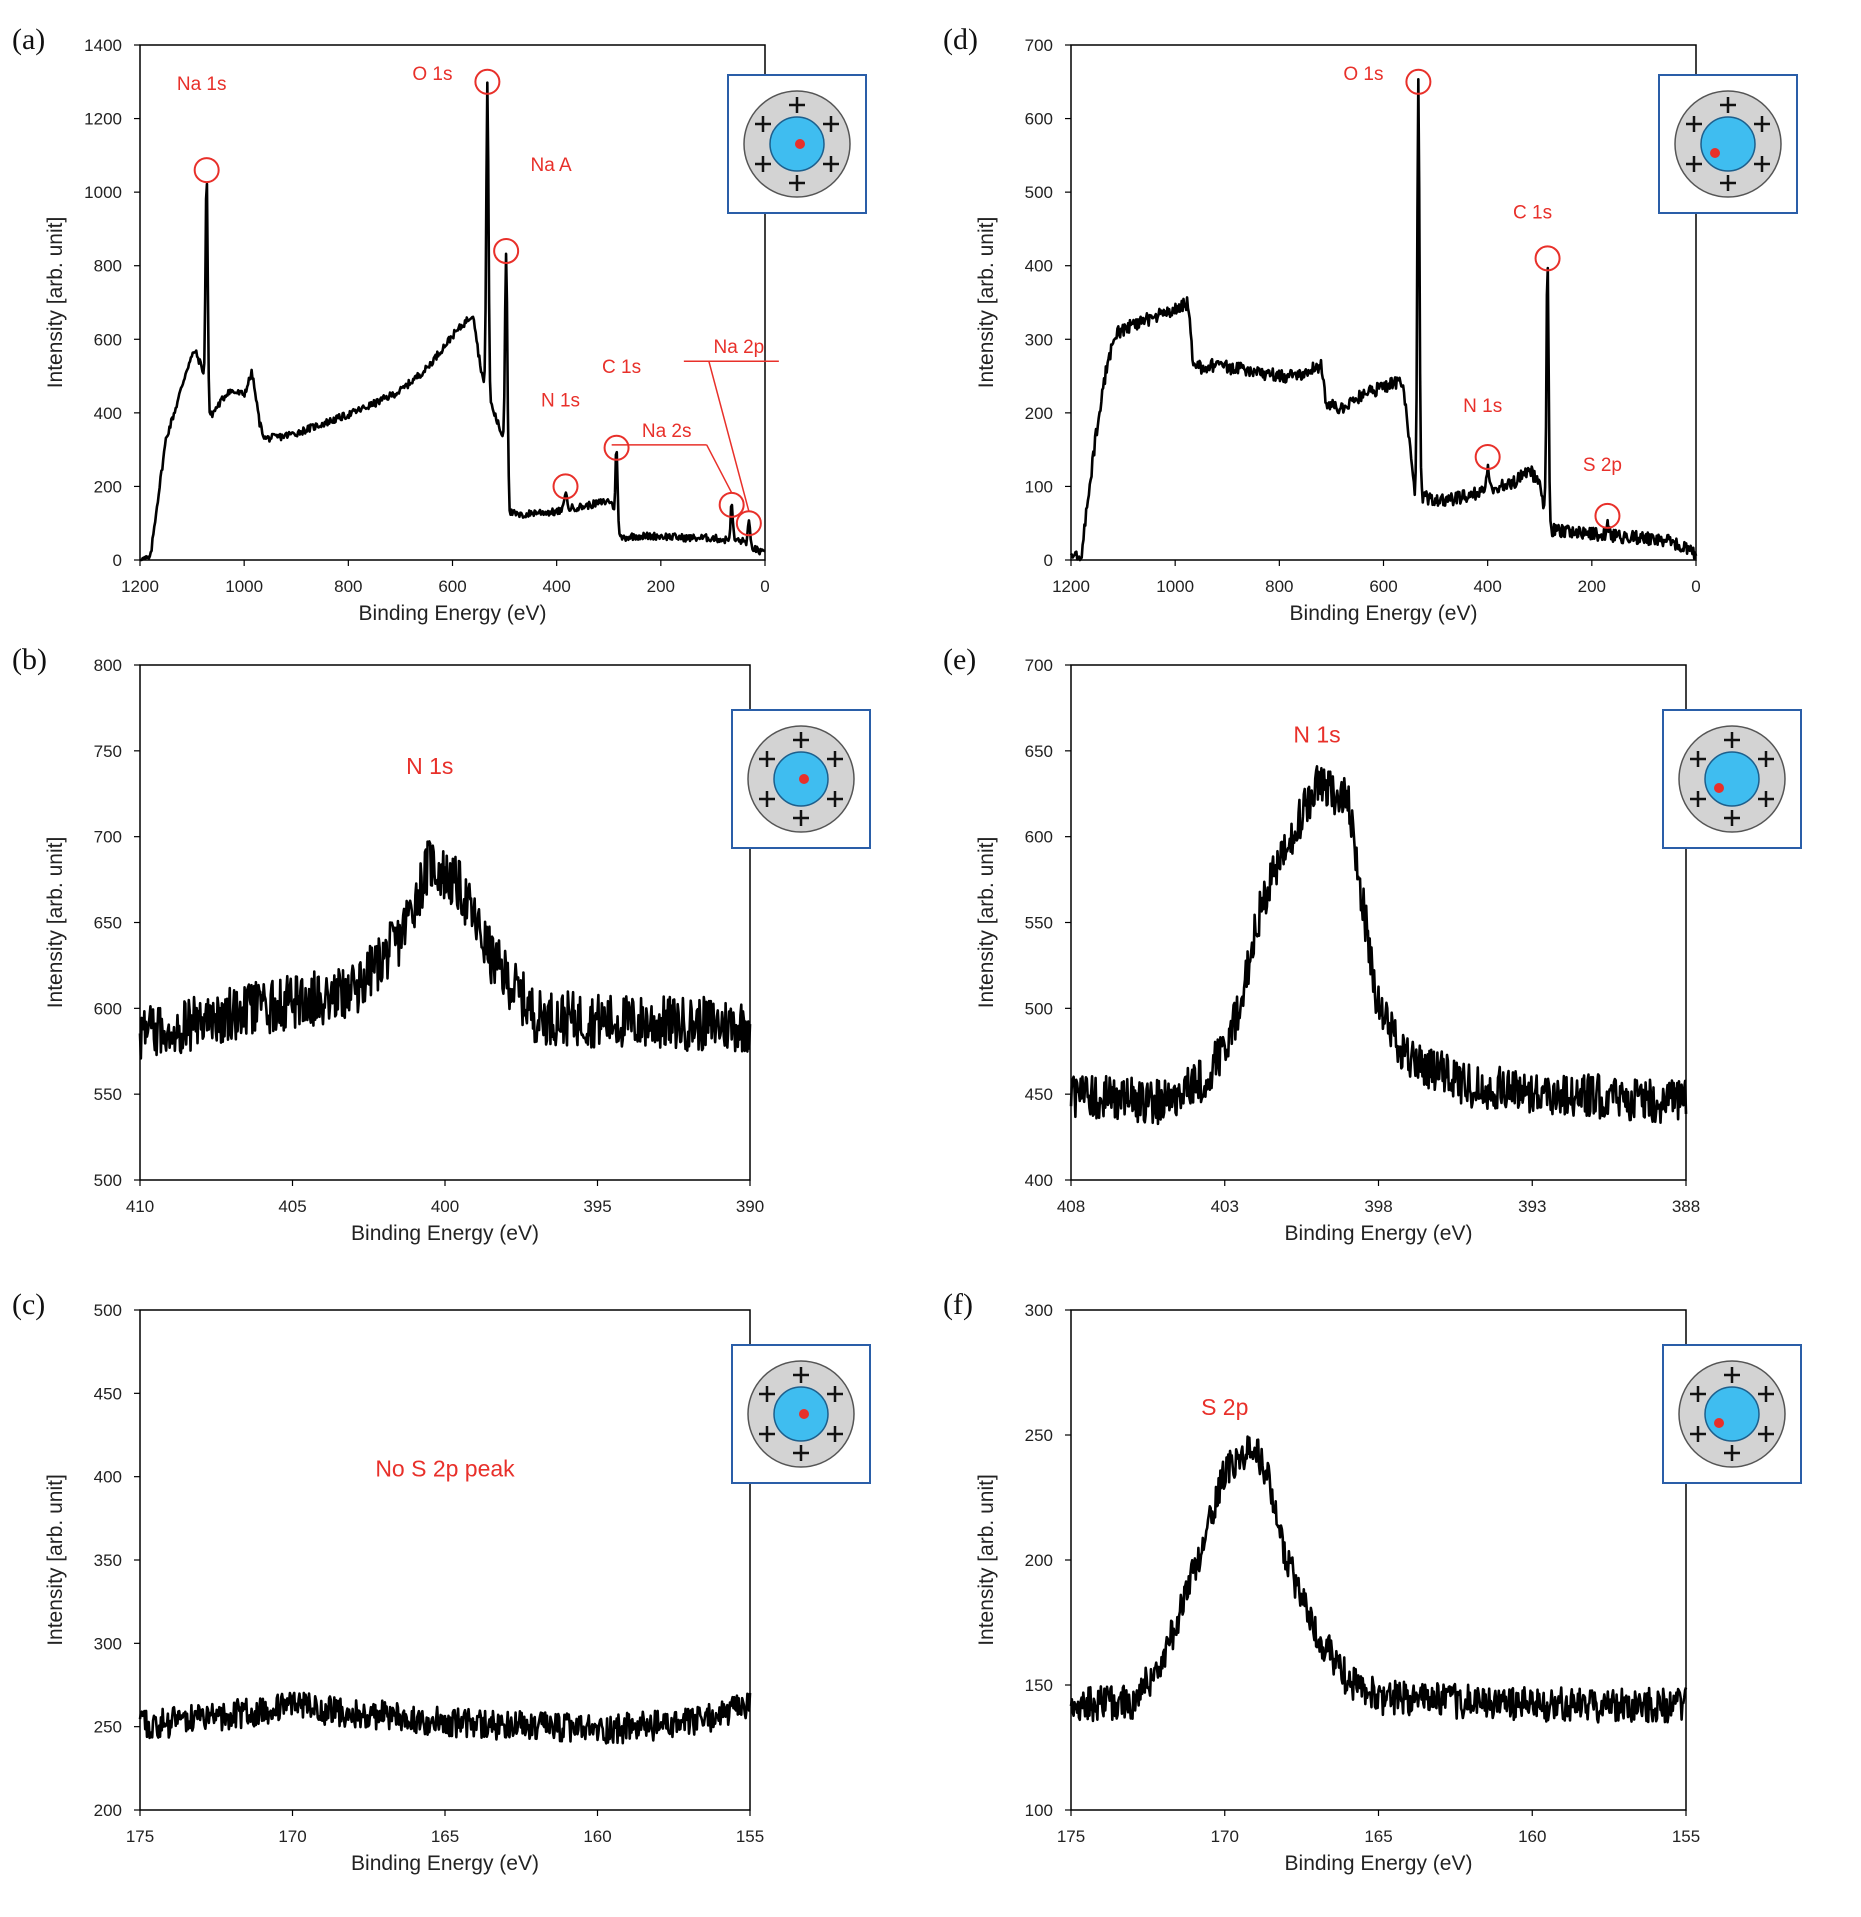 The height and width of the screenshot is (1917, 1861). Describe the element at coordinates (1378, 1206) in the screenshot. I see `x-tick-label: 398` at that location.